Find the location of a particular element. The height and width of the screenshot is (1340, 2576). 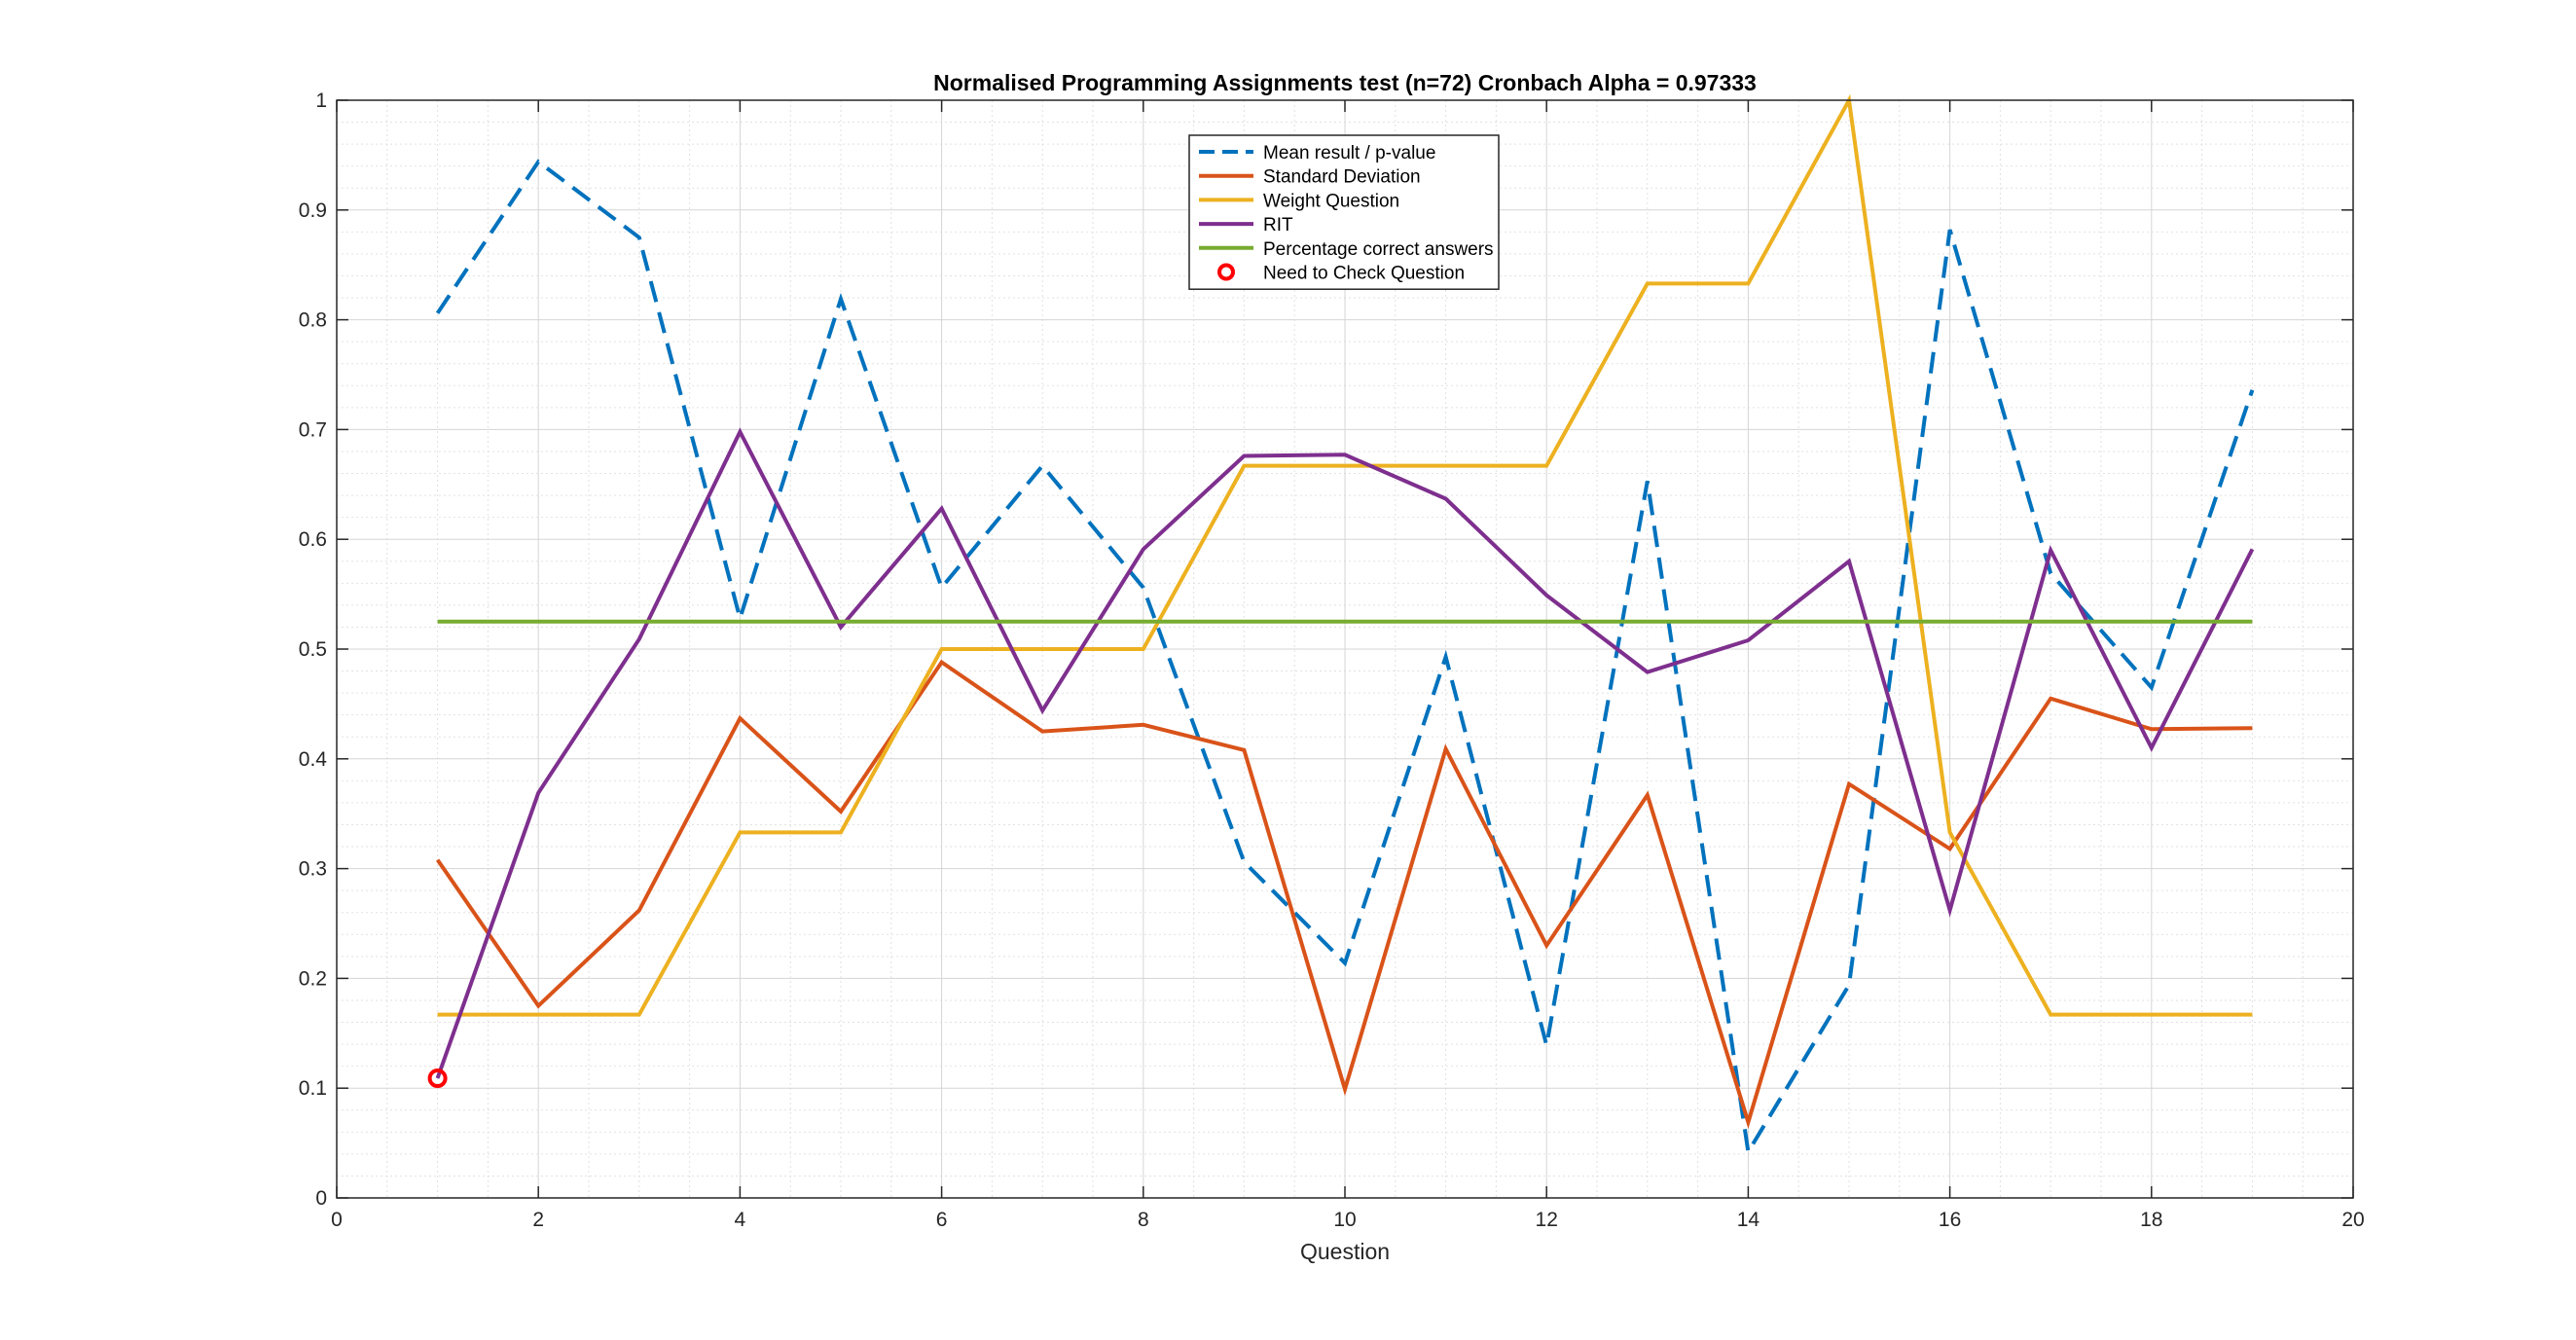

y-tick-label: 0.8 is located at coordinates (313, 320).